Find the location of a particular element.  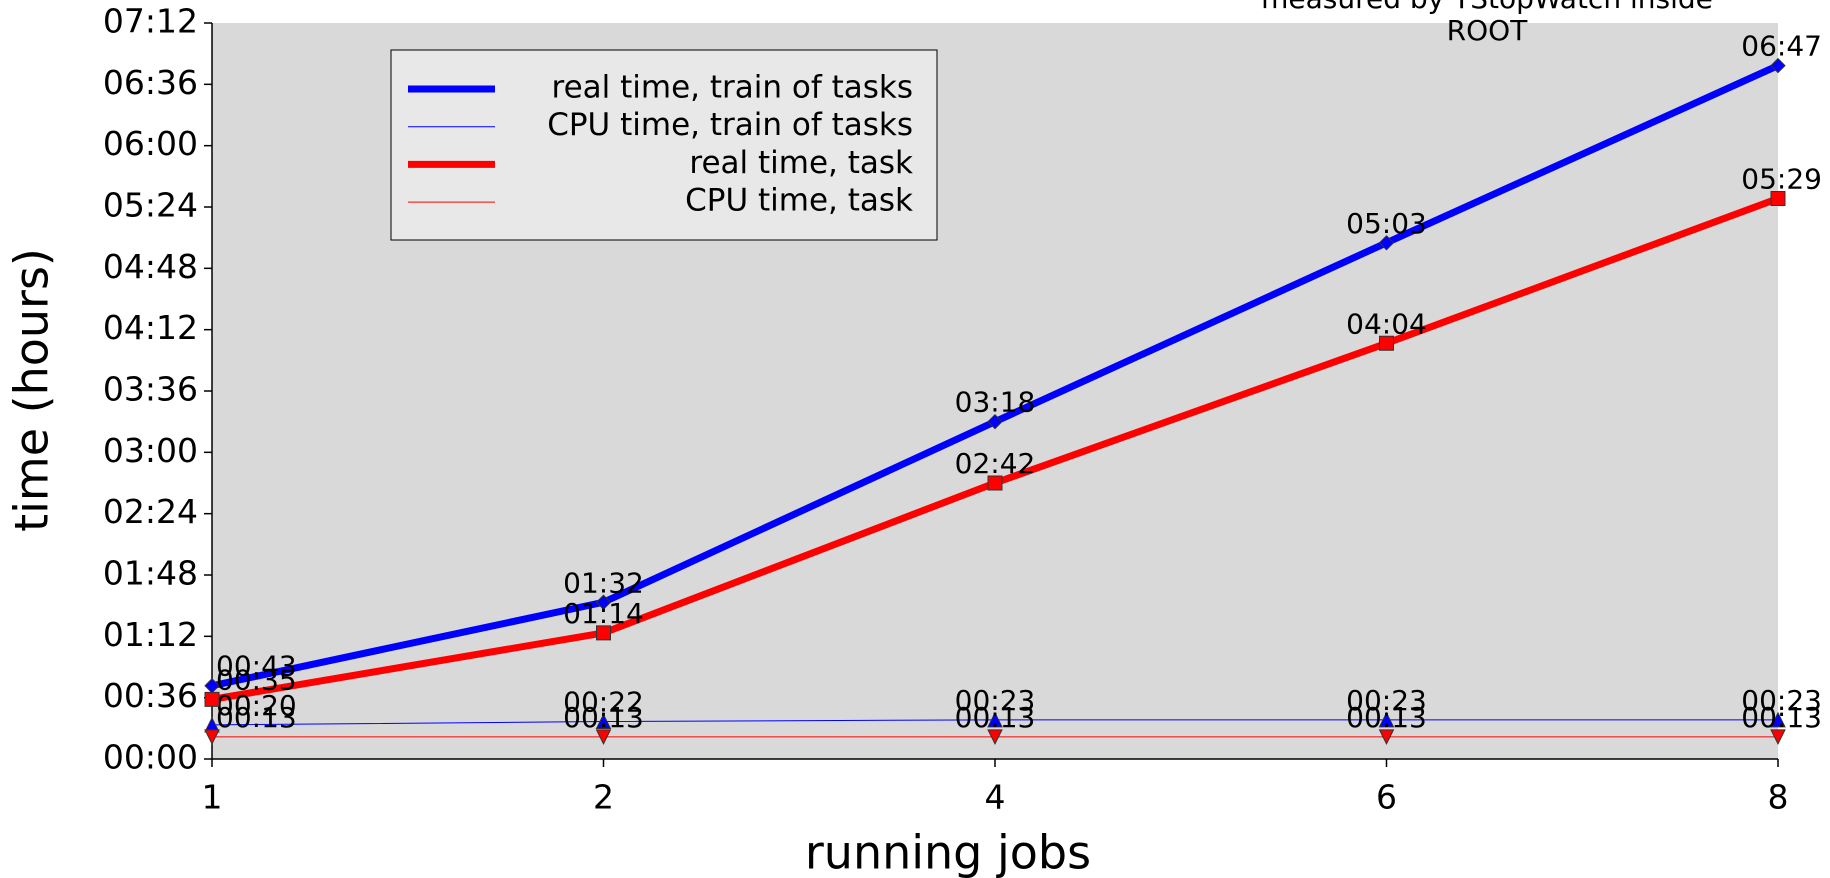

data-label: 00:22 is located at coordinates (603, 702).